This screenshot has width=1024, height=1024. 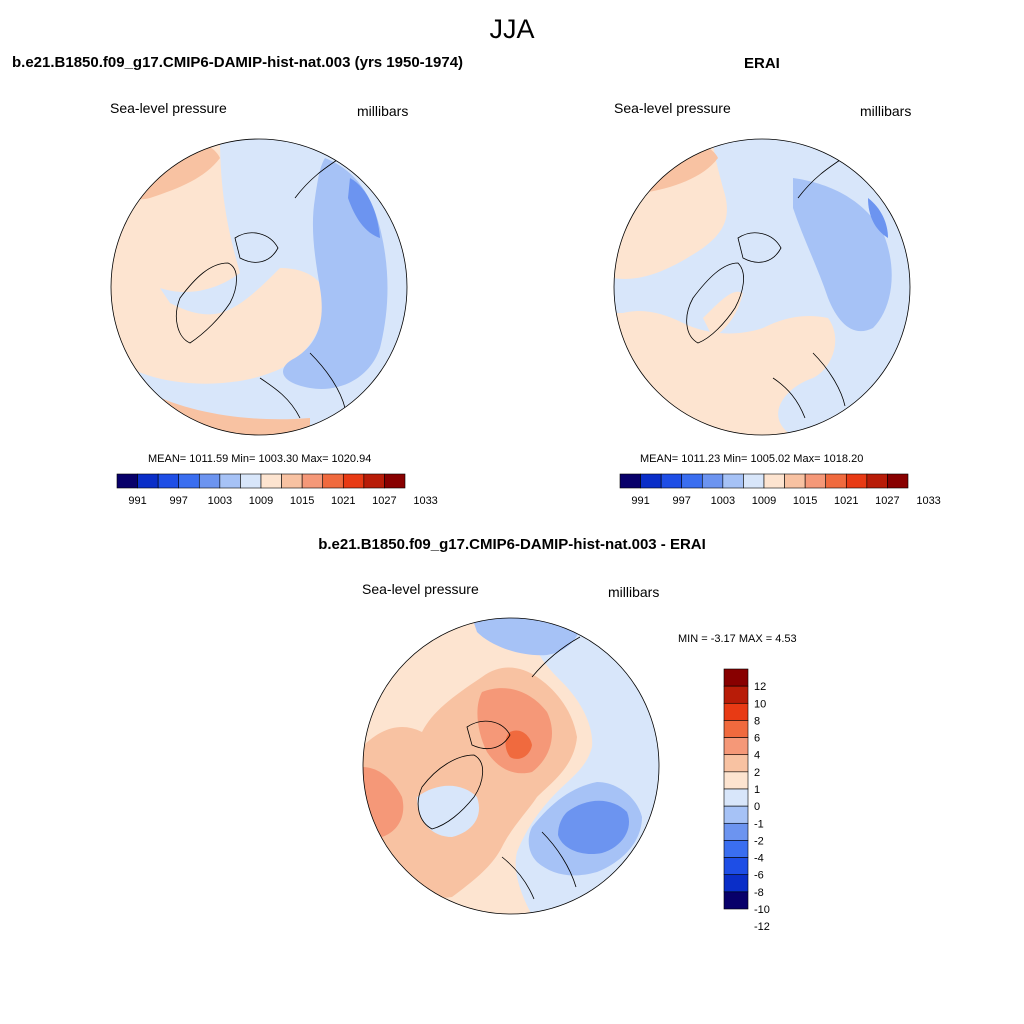 I want to click on panel-1-units-label: millibars, so click(x=383, y=111).